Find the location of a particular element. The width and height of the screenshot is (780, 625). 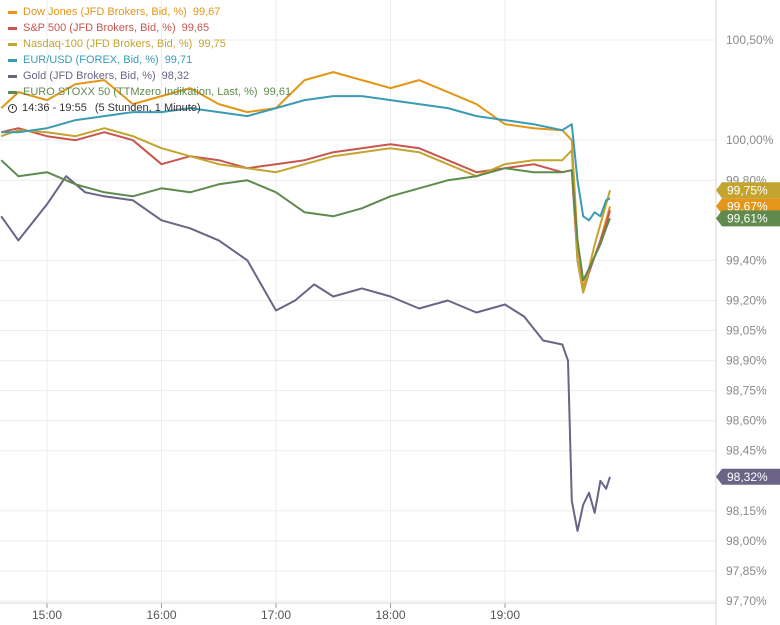

legend-item: EUR/USD (FOREX, Bid, %) 99,71 is located at coordinates (149, 60).